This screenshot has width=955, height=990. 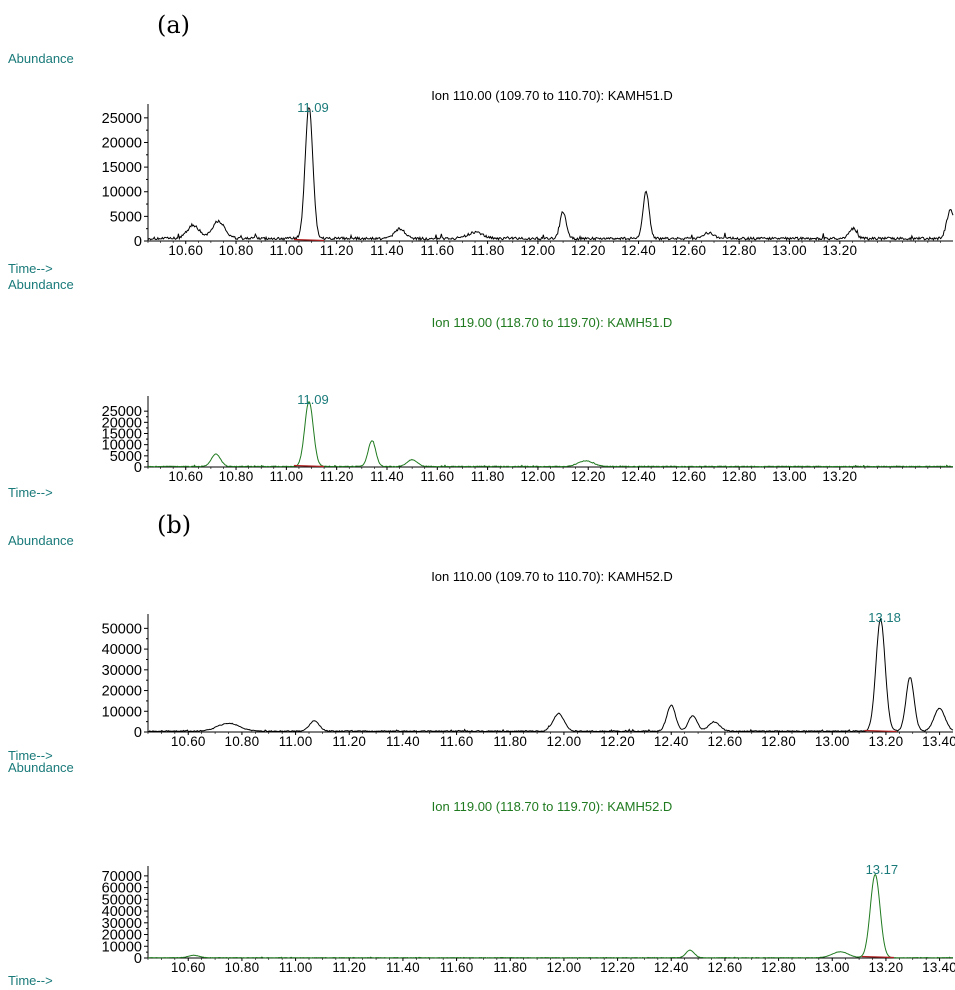 I want to click on chart-title: Ion 110.00 (109.70 to 110.70): KAMH51.D, so click(x=552, y=95).